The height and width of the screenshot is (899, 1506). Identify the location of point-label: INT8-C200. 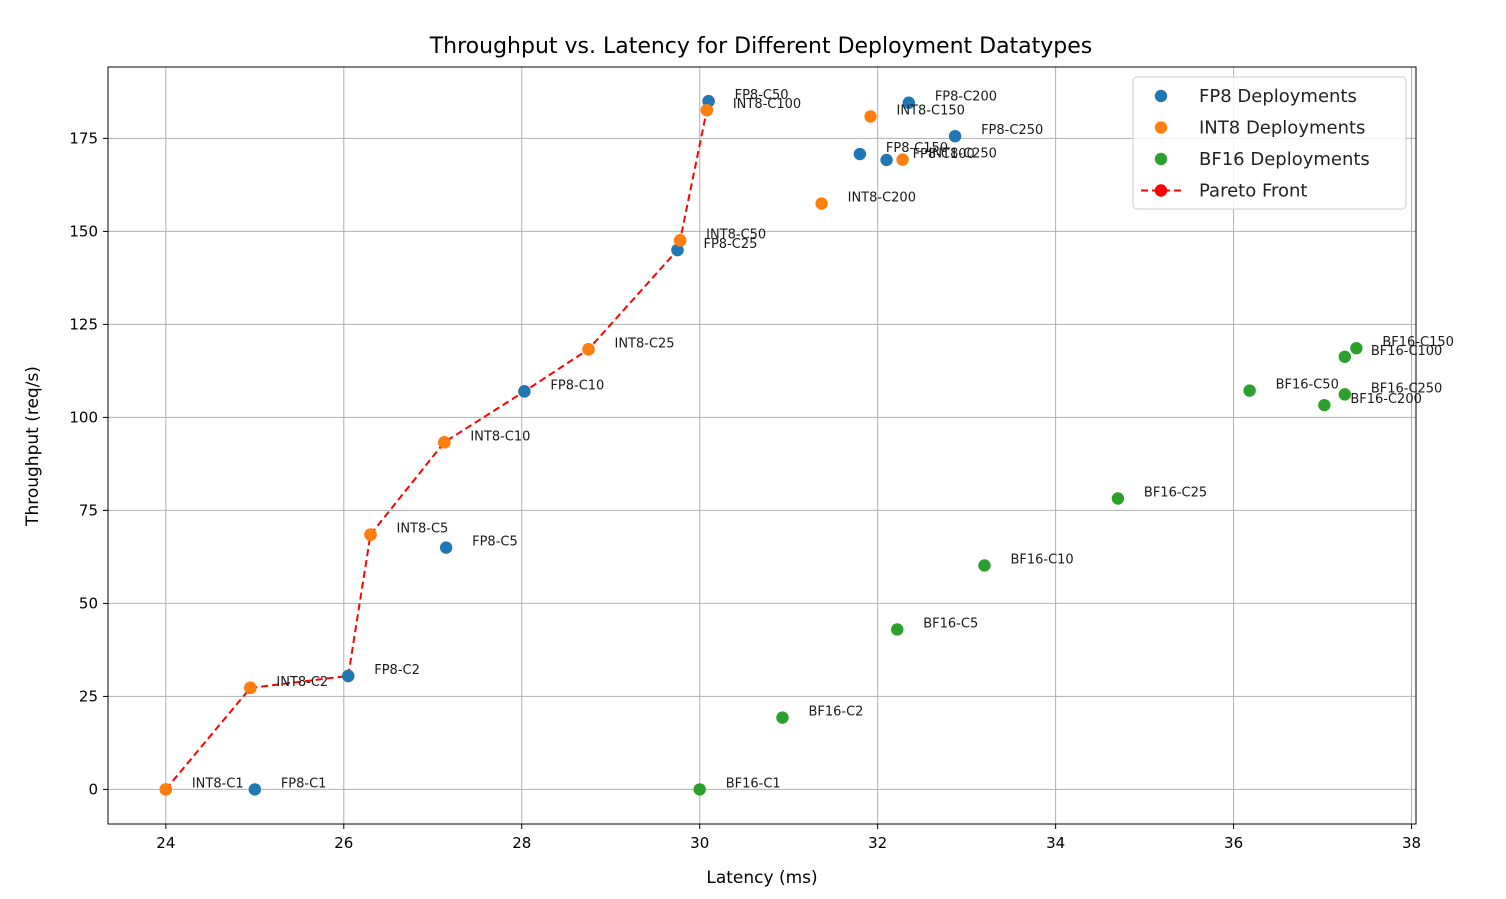
(882, 198).